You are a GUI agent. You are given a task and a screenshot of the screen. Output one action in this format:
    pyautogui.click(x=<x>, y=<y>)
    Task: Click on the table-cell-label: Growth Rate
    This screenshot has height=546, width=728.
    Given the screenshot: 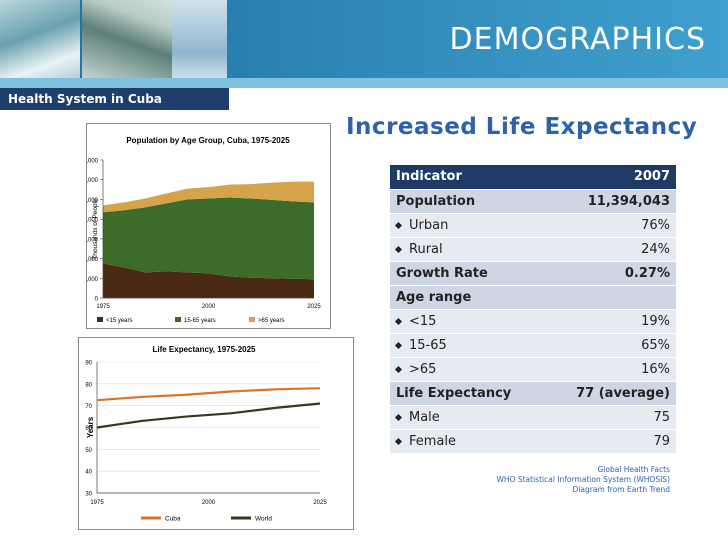 What is the action you would take?
    pyautogui.click(x=468, y=273)
    